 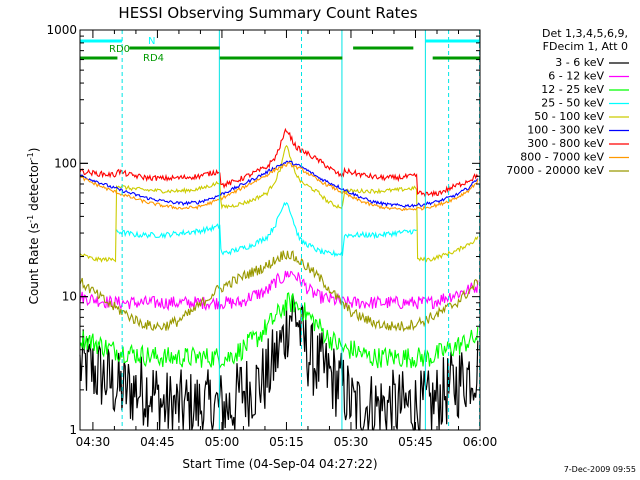 What do you see at coordinates (279, 331) in the screenshot?
I see `series-line-12-25-kev` at bounding box center [279, 331].